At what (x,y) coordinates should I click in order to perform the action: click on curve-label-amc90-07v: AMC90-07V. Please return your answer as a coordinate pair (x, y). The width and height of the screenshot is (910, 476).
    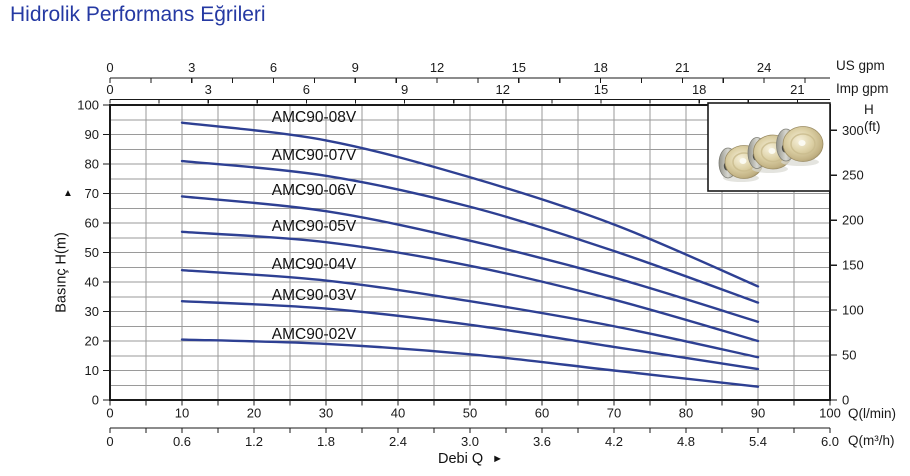
    Looking at the image, I should click on (314, 156).